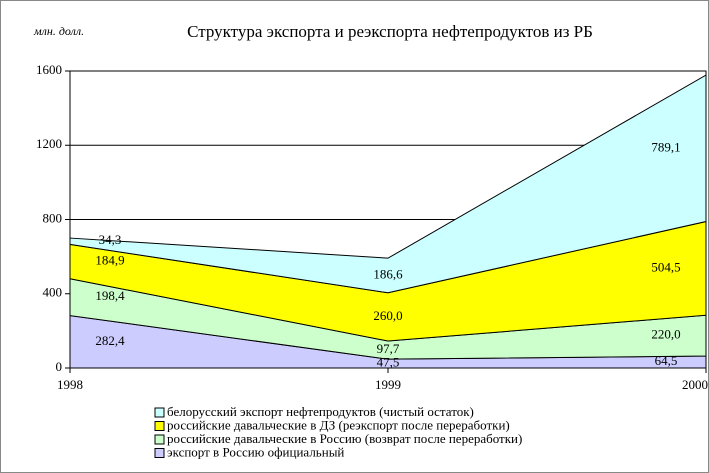  I want to click on data-label: 64,5, so click(666, 360).